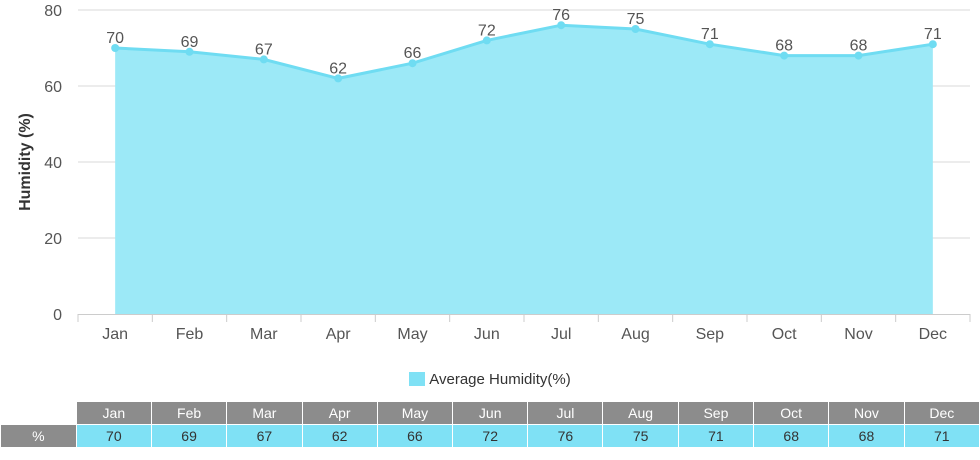 This screenshot has height=460, width=980. I want to click on x-tick-label-oct: Oct, so click(784, 334).